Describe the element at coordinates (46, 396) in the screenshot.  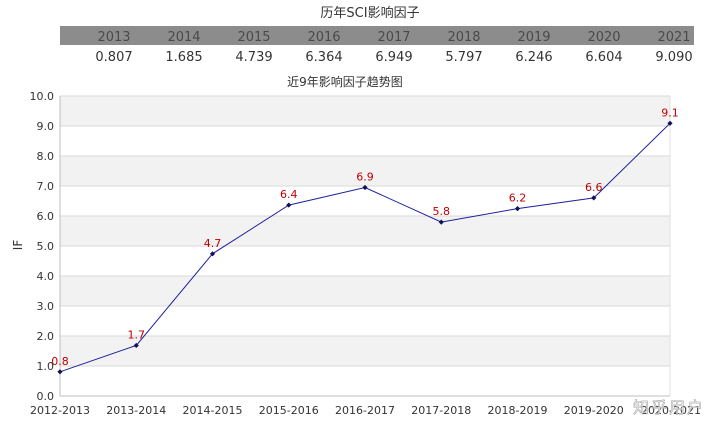
I see `y-tick-label-0: 0.0` at that location.